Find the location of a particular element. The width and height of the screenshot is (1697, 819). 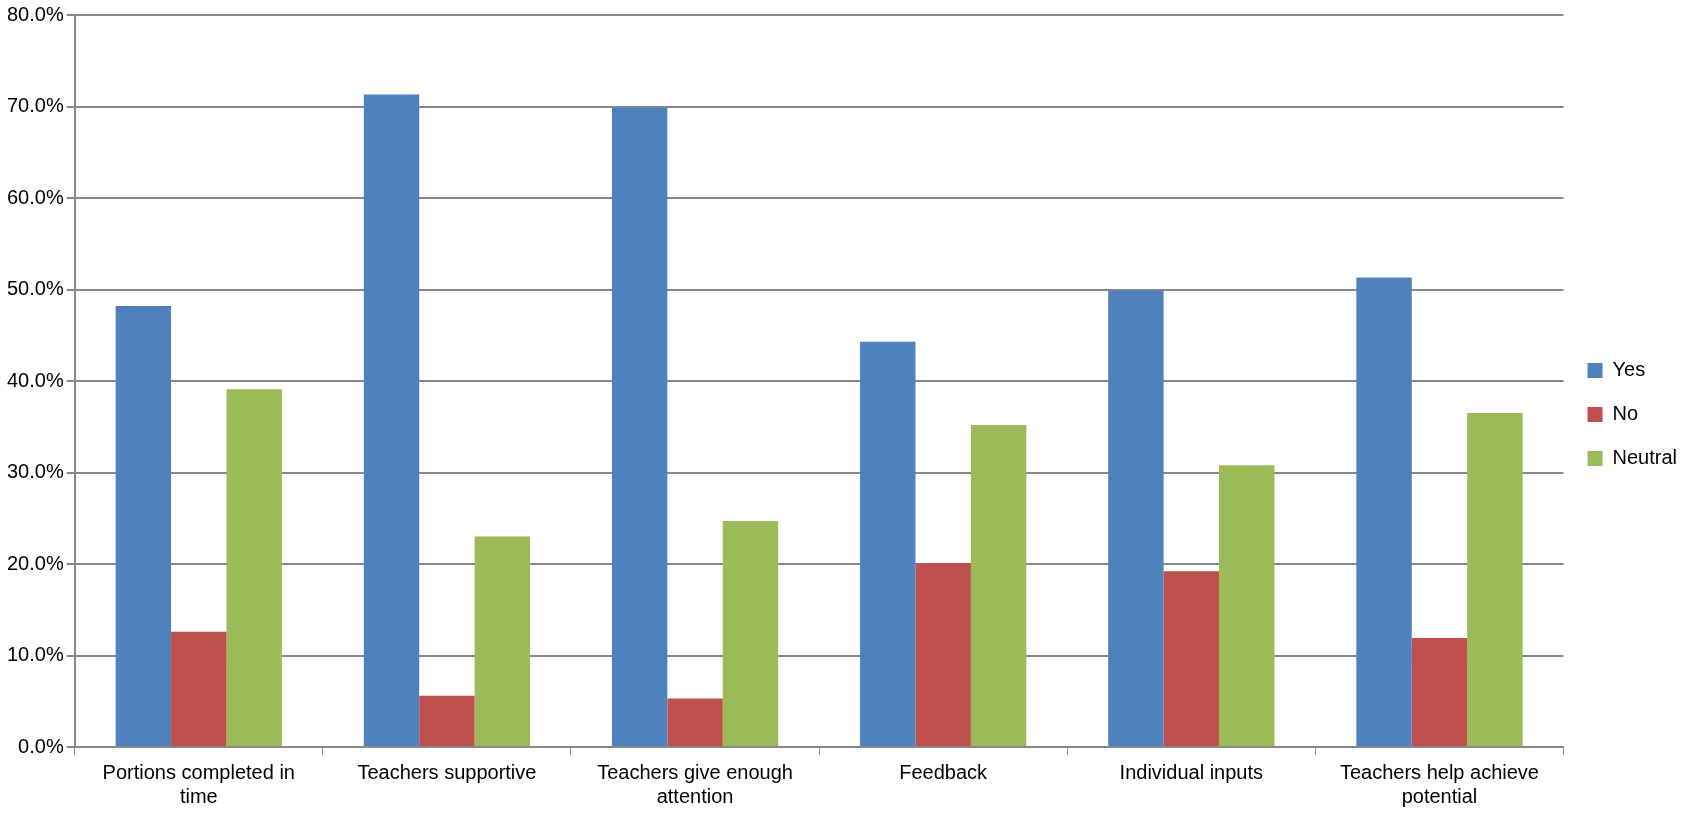

y-tick-label: 40.0% is located at coordinates (35, 379).